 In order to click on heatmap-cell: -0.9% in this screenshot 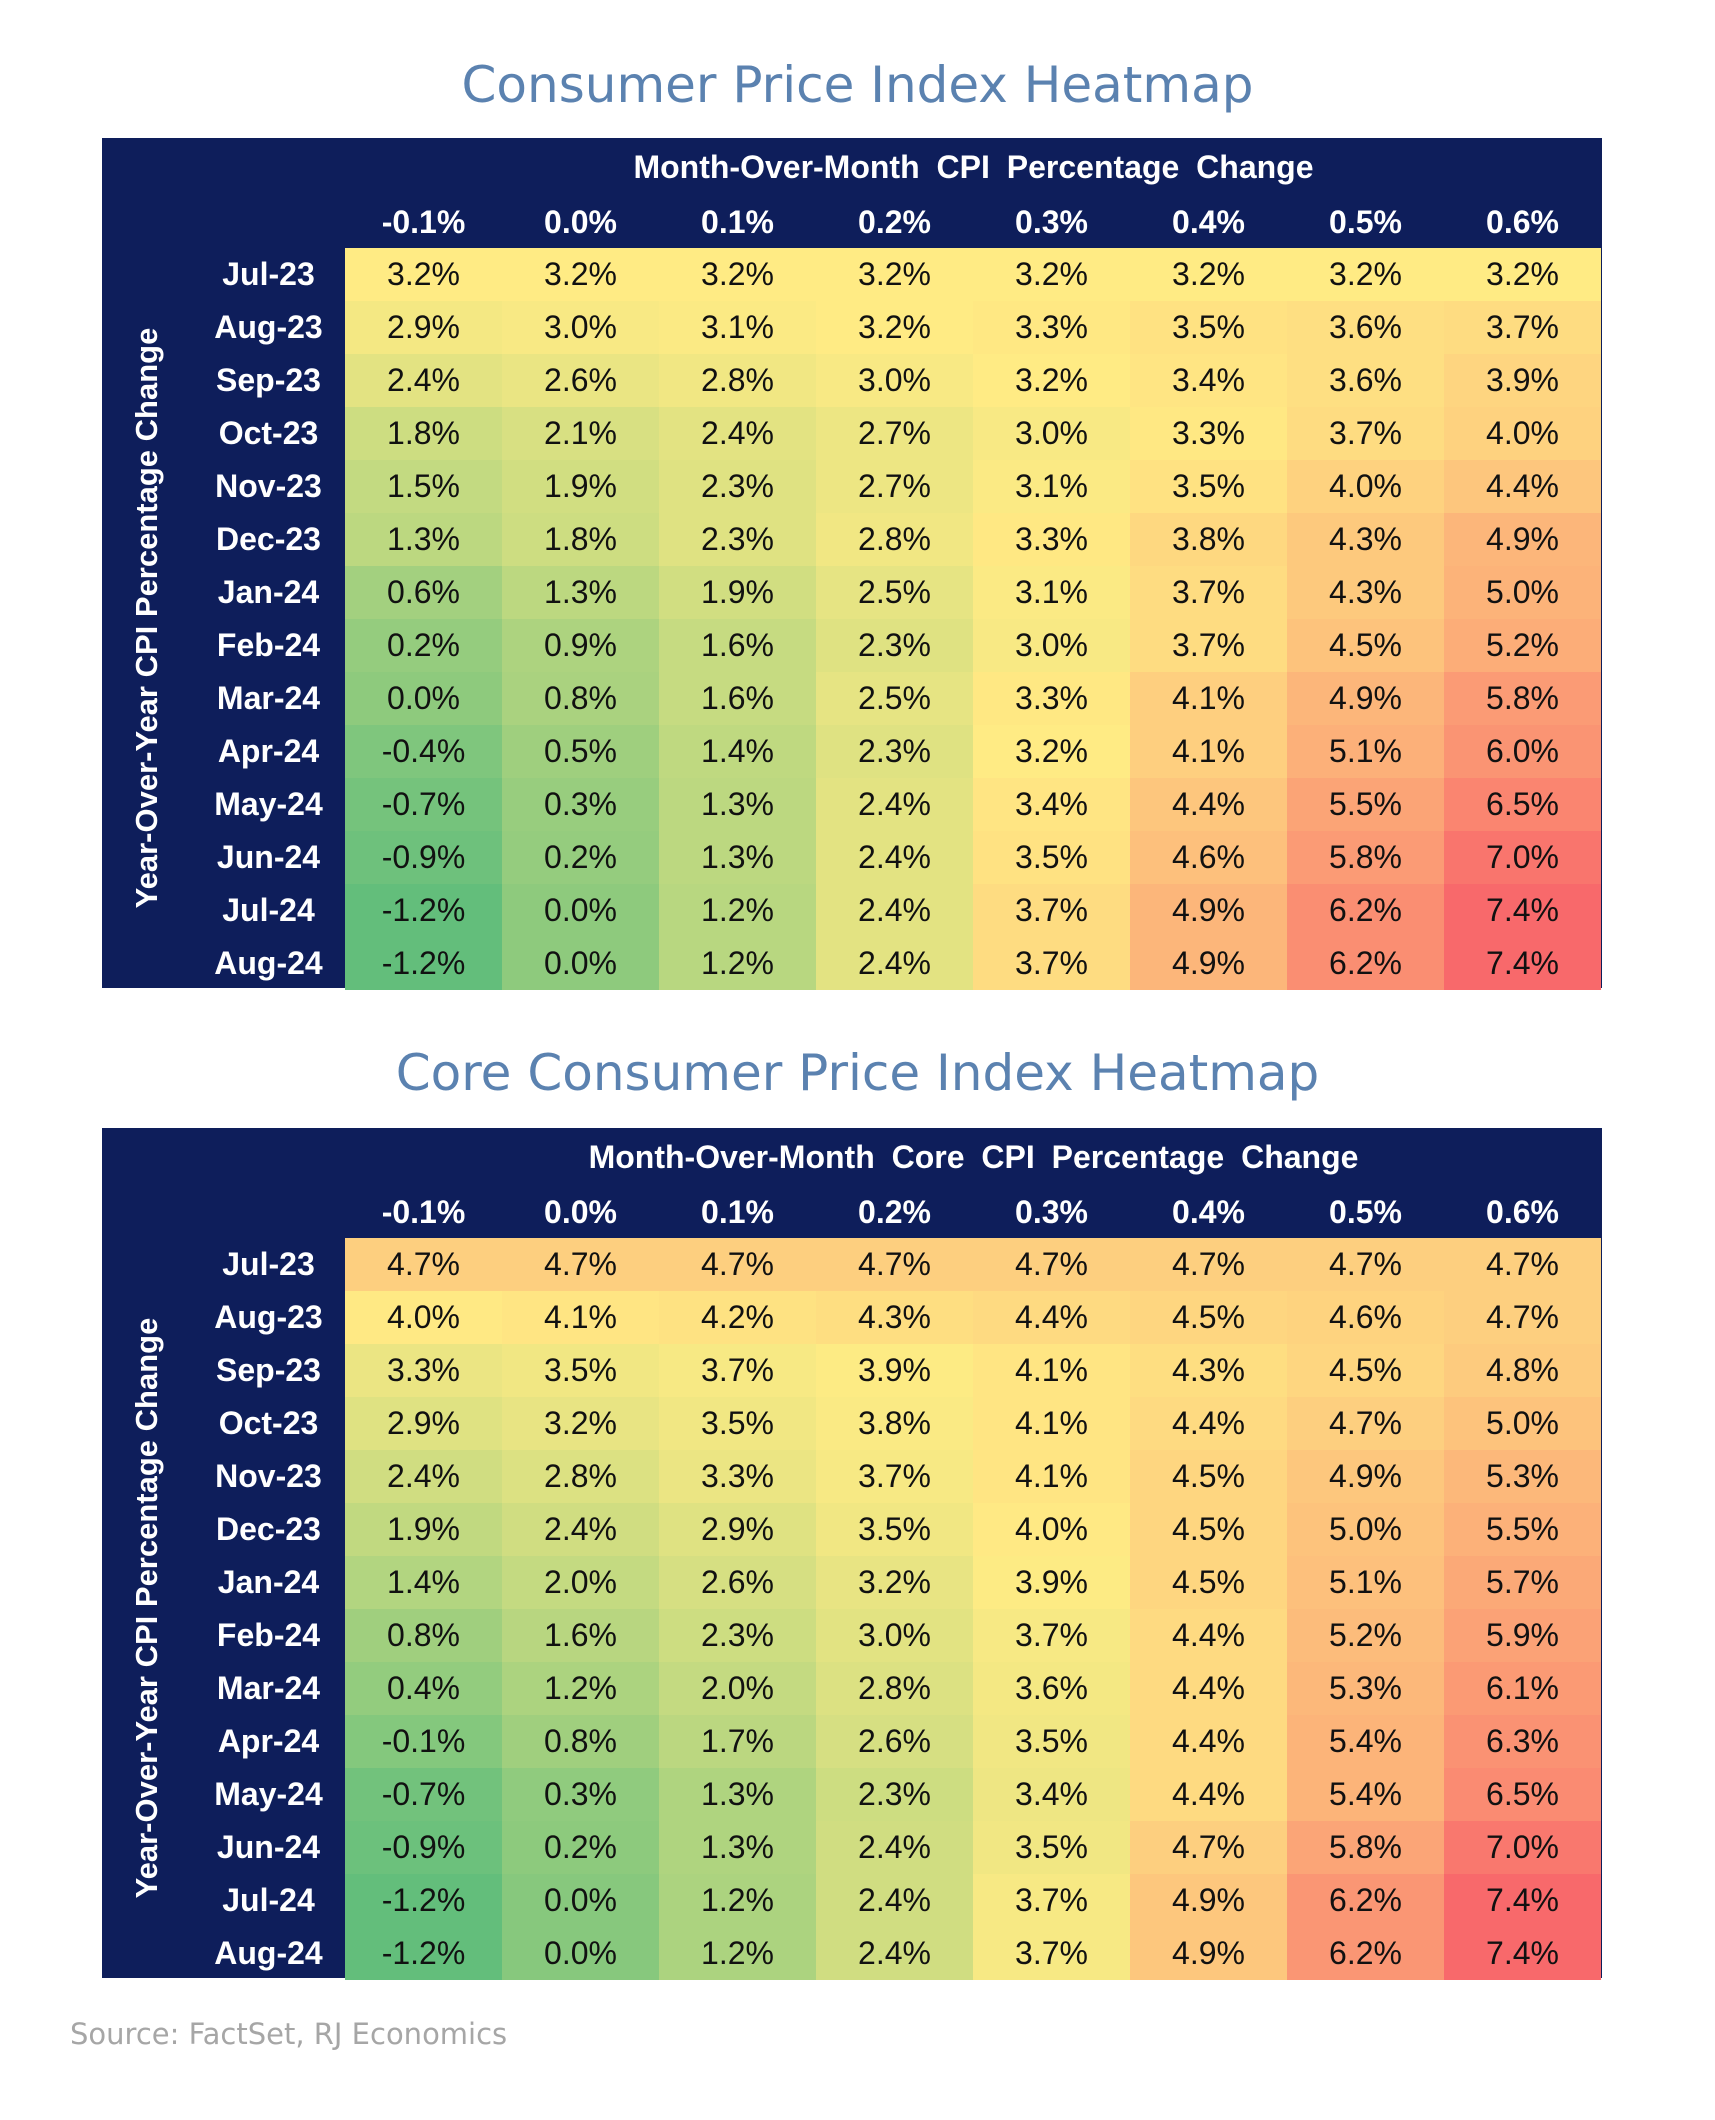, I will do `click(423, 857)`.